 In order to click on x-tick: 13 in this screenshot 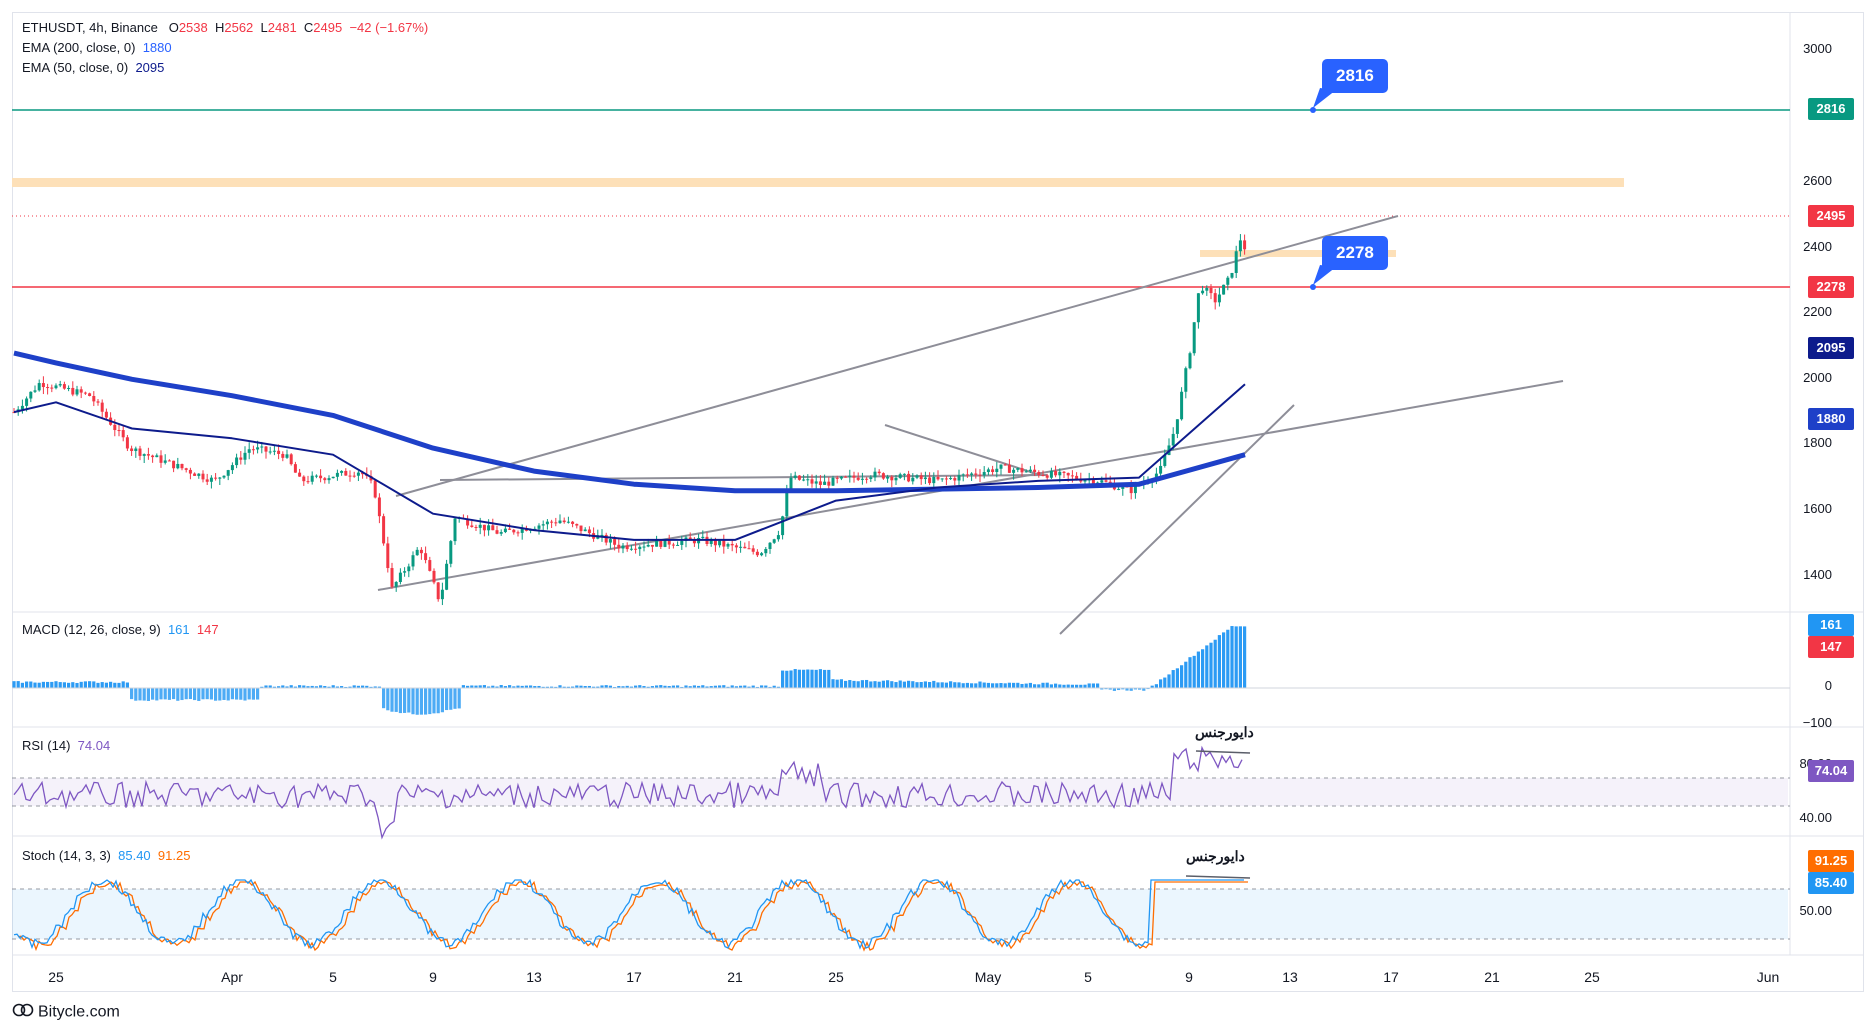, I will do `click(534, 977)`.